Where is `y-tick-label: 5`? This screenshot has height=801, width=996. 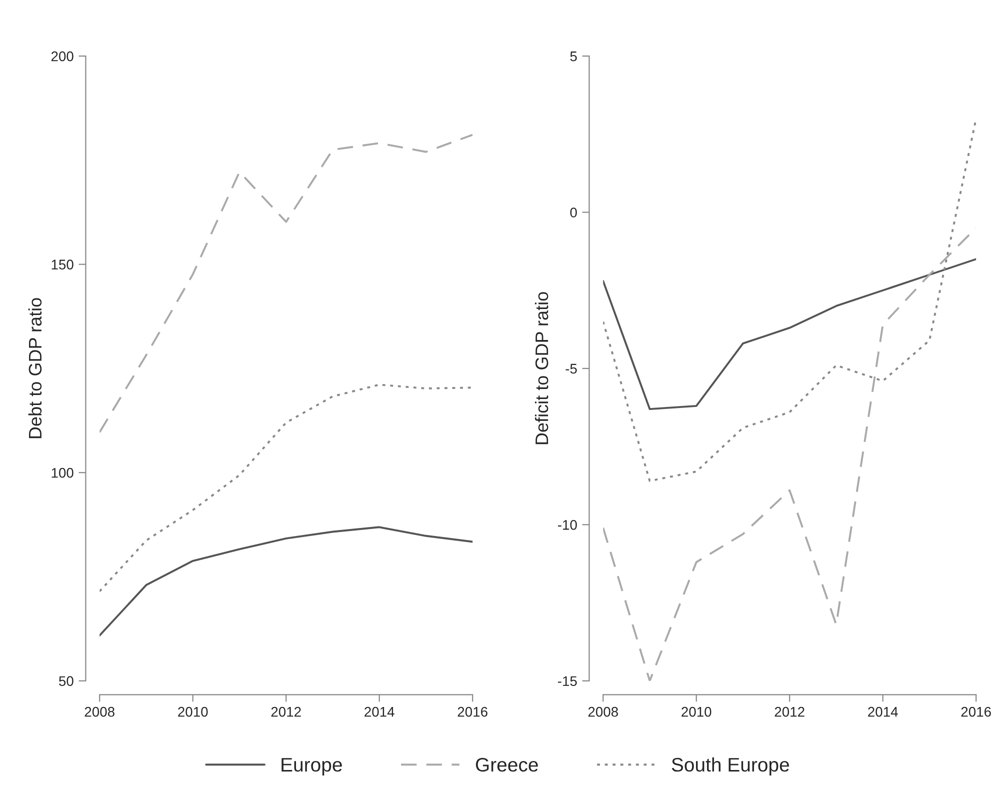
y-tick-label: 5 is located at coordinates (573, 57).